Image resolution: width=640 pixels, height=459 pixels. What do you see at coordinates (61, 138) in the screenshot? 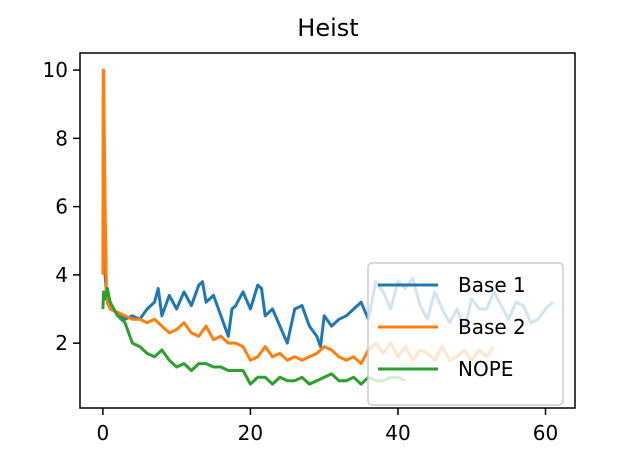
I see `y-tick-label: 8` at bounding box center [61, 138].